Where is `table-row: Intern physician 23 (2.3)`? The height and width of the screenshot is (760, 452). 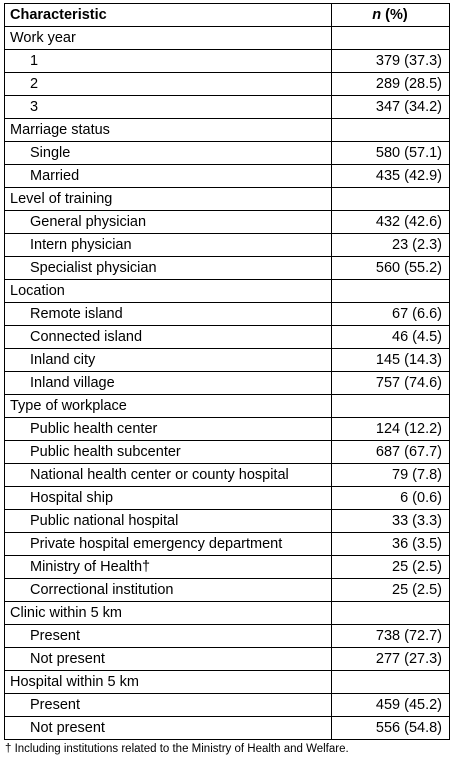 table-row: Intern physician 23 (2.3) is located at coordinates (227, 245).